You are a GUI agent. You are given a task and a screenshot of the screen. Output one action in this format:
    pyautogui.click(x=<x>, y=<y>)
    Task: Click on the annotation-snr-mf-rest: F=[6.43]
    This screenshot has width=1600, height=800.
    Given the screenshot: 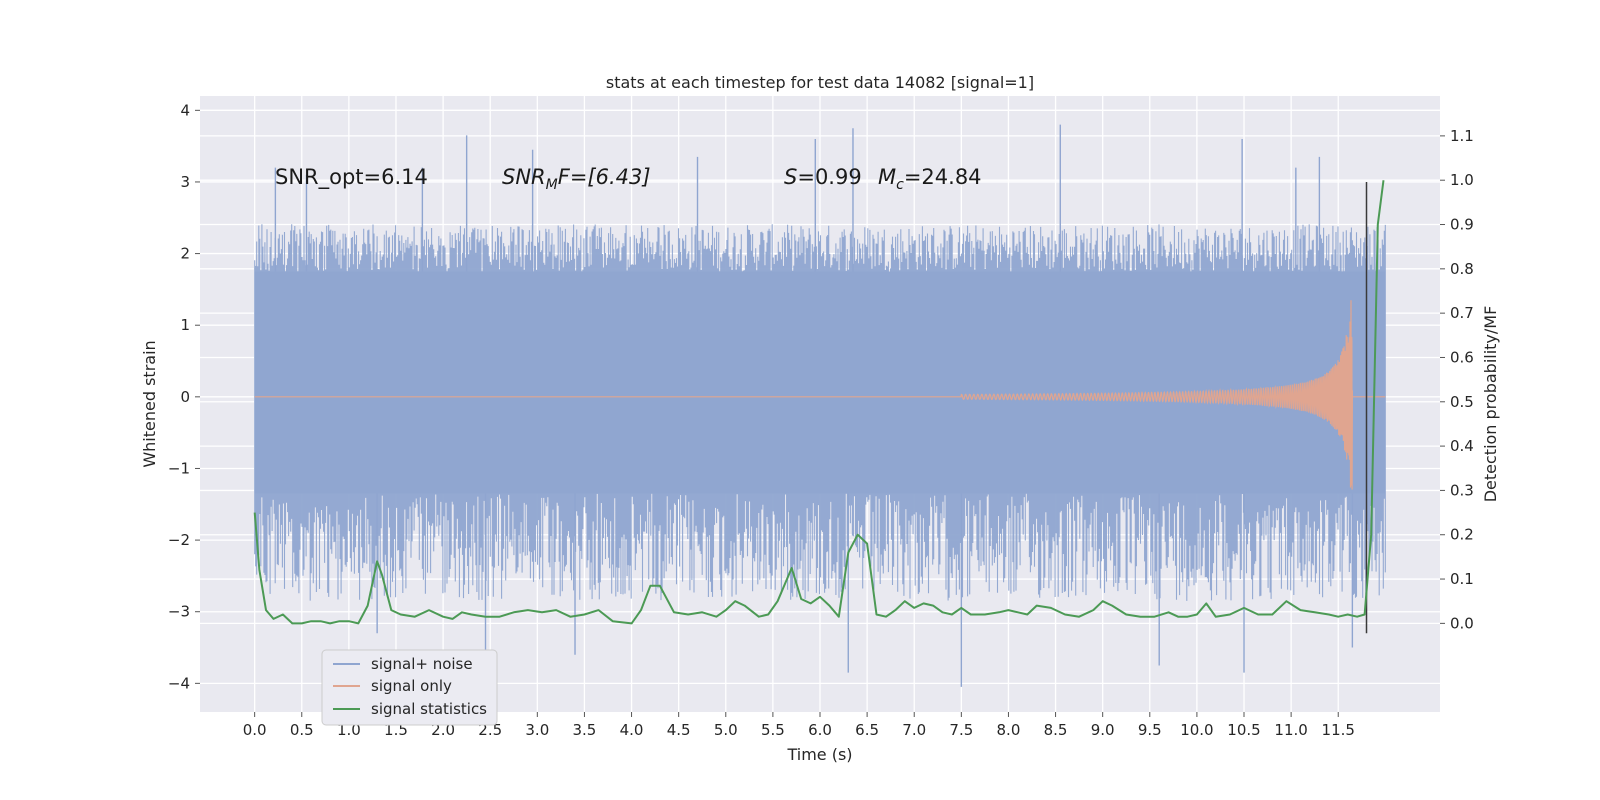 What is the action you would take?
    pyautogui.click(x=604, y=177)
    